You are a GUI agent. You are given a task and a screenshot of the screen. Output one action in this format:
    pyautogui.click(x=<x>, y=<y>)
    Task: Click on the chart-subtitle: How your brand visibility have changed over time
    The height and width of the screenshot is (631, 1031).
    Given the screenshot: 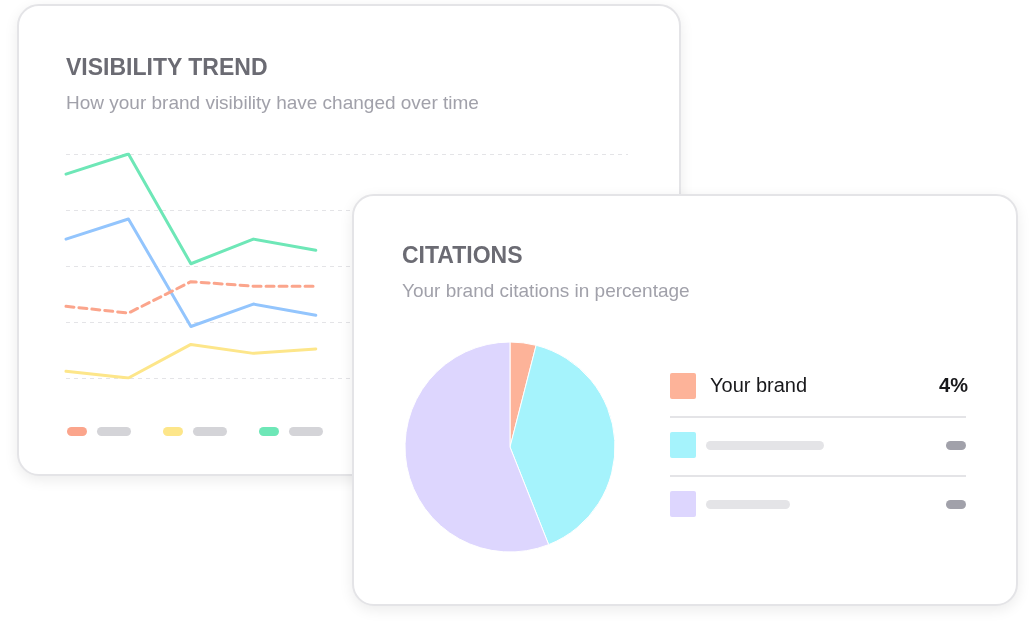 What is the action you would take?
    pyautogui.click(x=272, y=103)
    